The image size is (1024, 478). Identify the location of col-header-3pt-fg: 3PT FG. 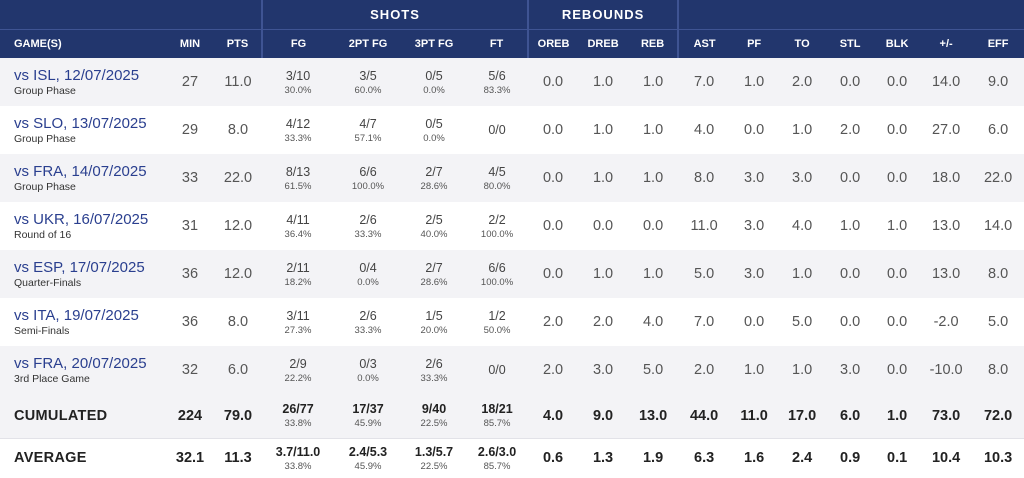
(434, 43).